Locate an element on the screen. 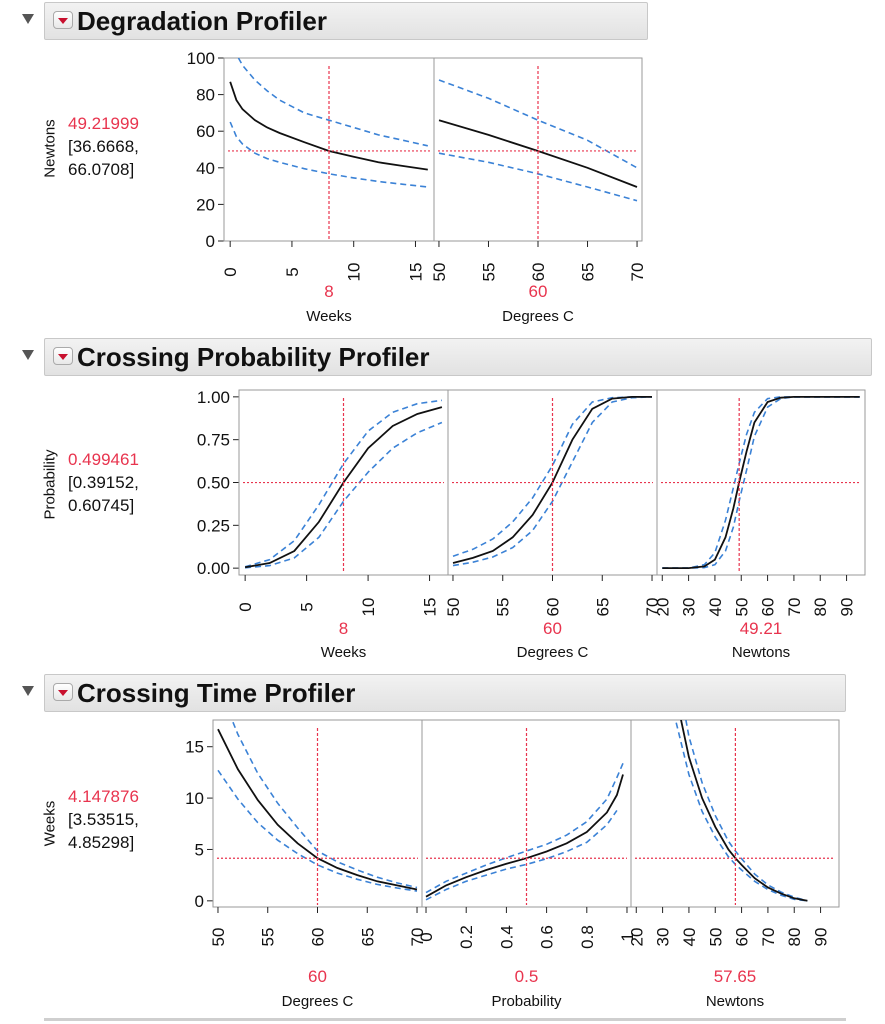 The image size is (885, 1024). response-ci-lower: [0.39152, is located at coordinates (103, 482).